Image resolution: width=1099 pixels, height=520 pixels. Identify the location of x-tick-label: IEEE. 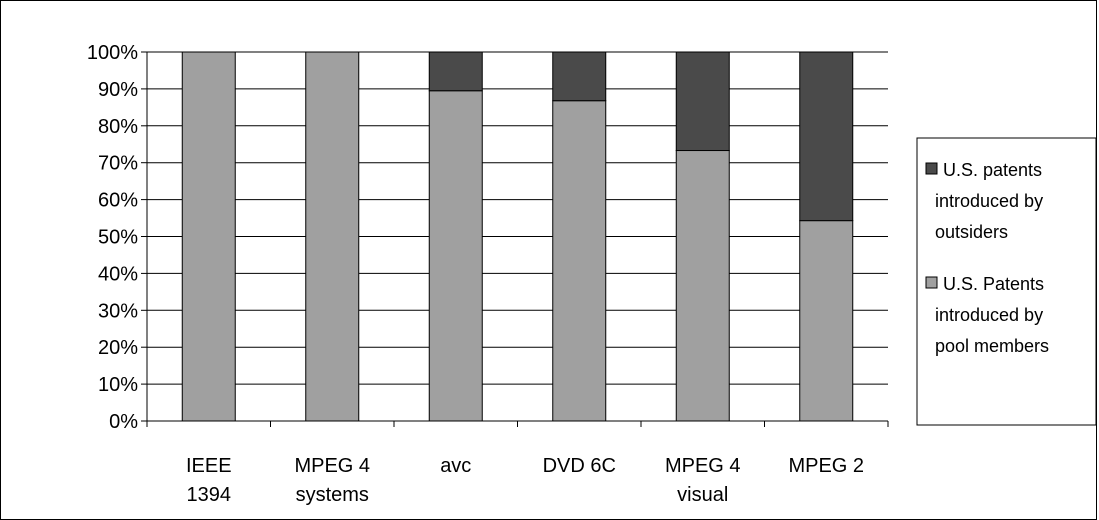
(209, 466).